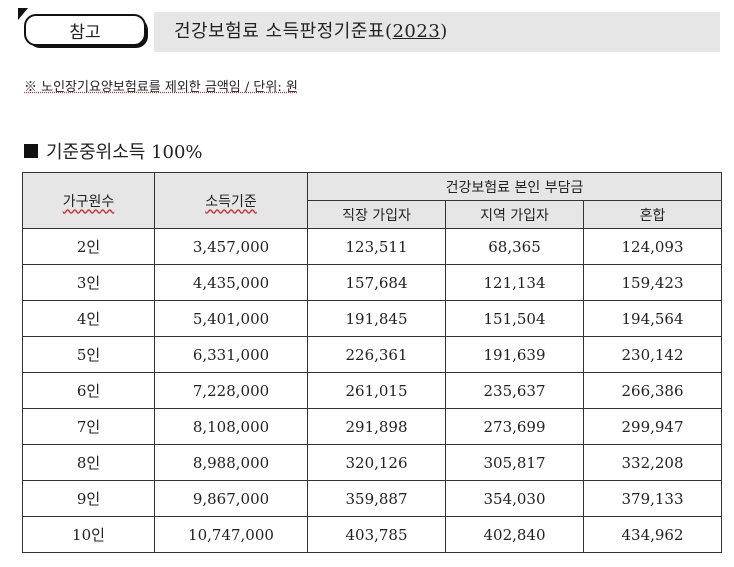 The height and width of the screenshot is (567, 734). Describe the element at coordinates (652, 426) in the screenshot. I see `cell-mixed: 299,947` at that location.